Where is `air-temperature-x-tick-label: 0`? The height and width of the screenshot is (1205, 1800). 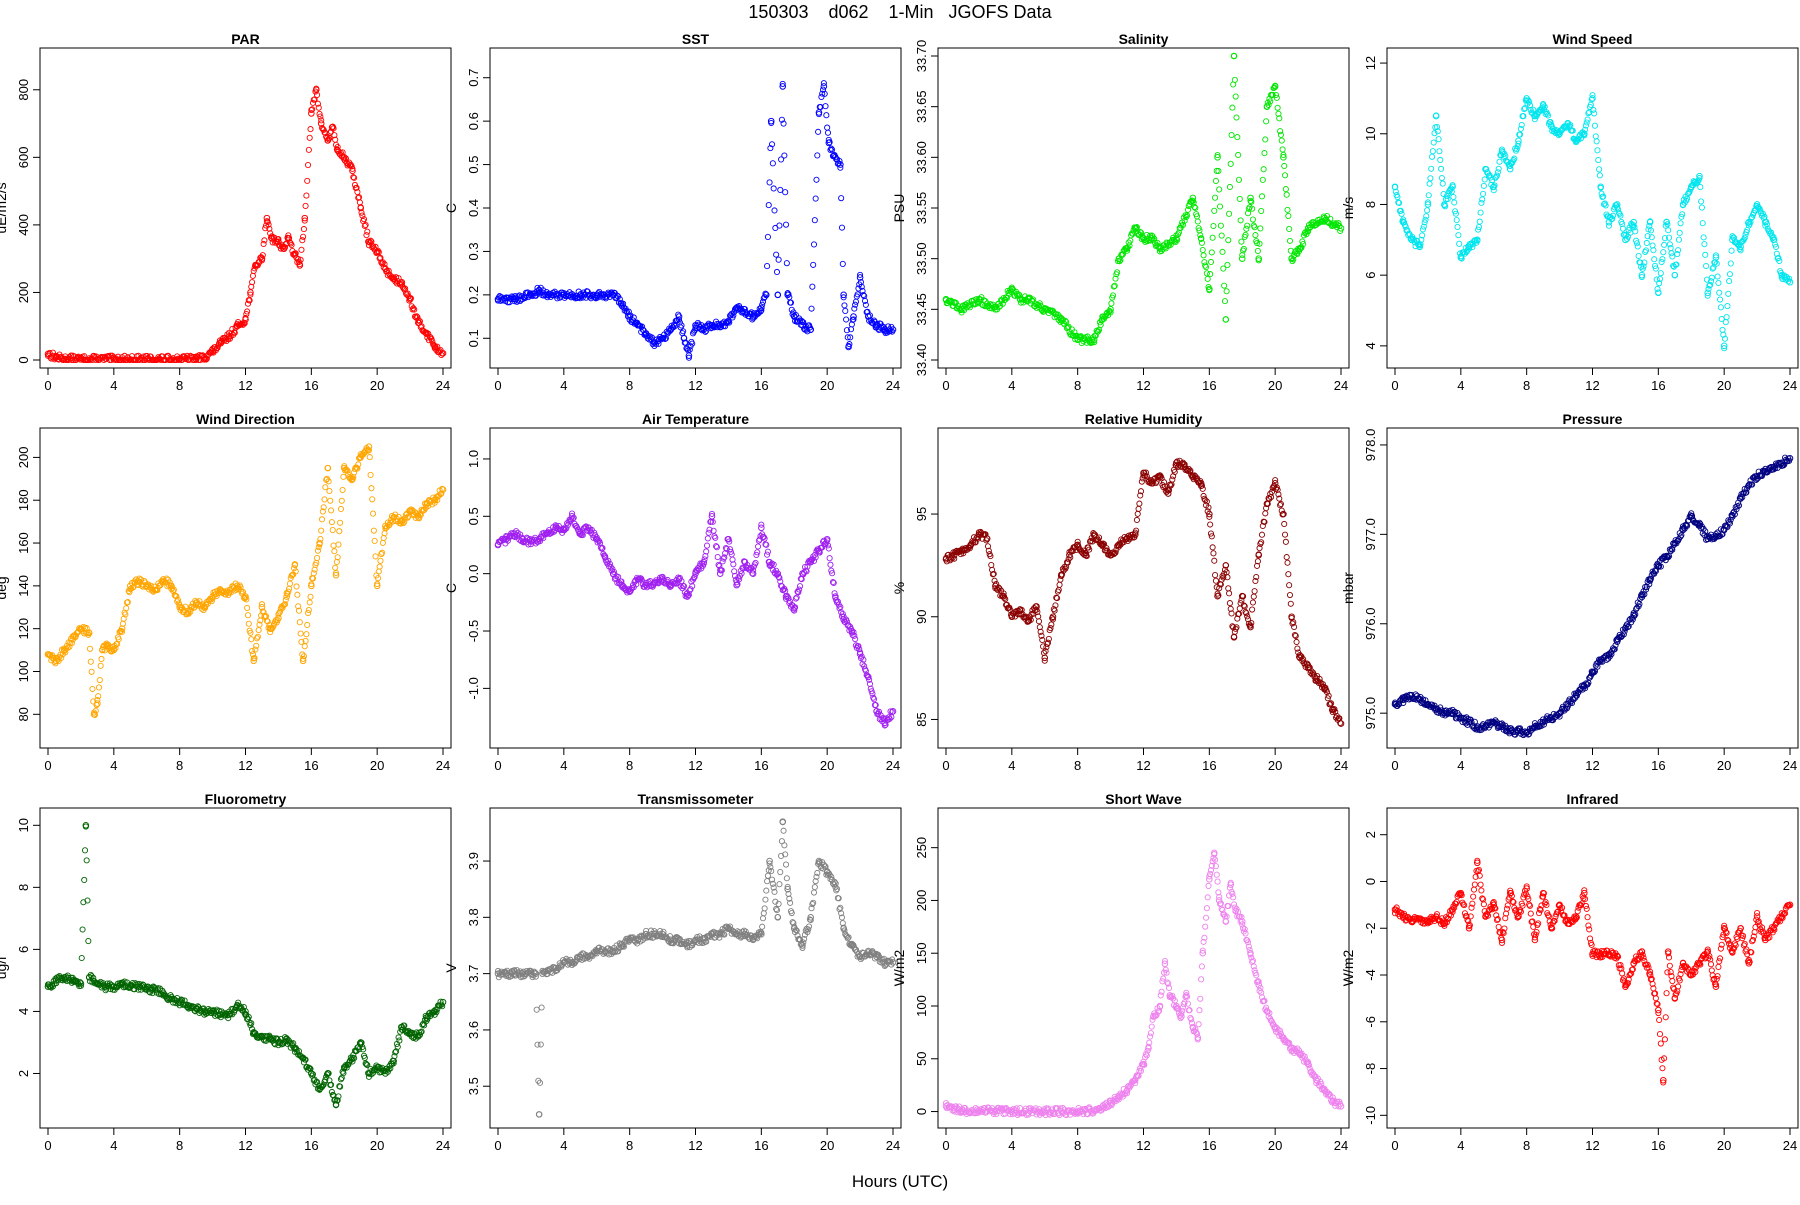 air-temperature-x-tick-label: 0 is located at coordinates (497, 765).